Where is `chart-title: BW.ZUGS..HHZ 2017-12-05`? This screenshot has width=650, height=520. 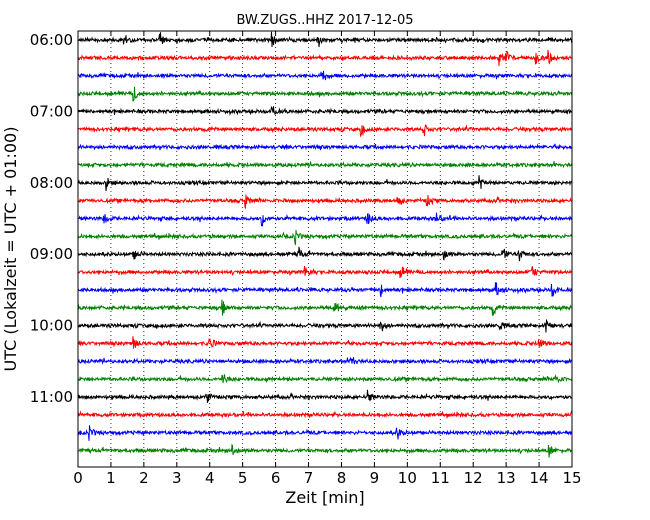
chart-title: BW.ZUGS..HHZ 2017-12-05 is located at coordinates (324, 20).